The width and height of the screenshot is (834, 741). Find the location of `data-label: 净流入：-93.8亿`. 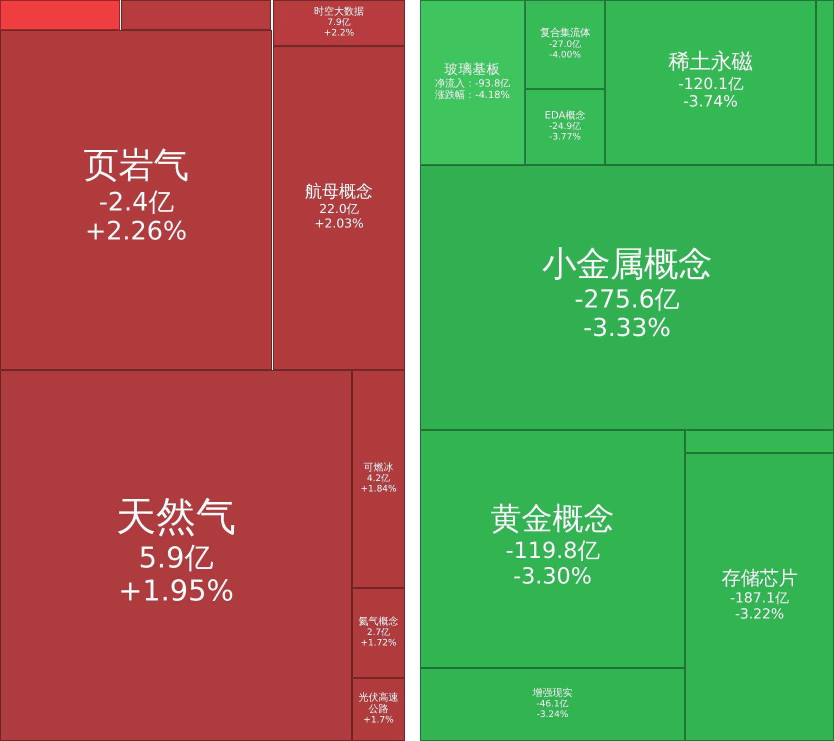

data-label: 净流入：-93.8亿 is located at coordinates (472, 84).